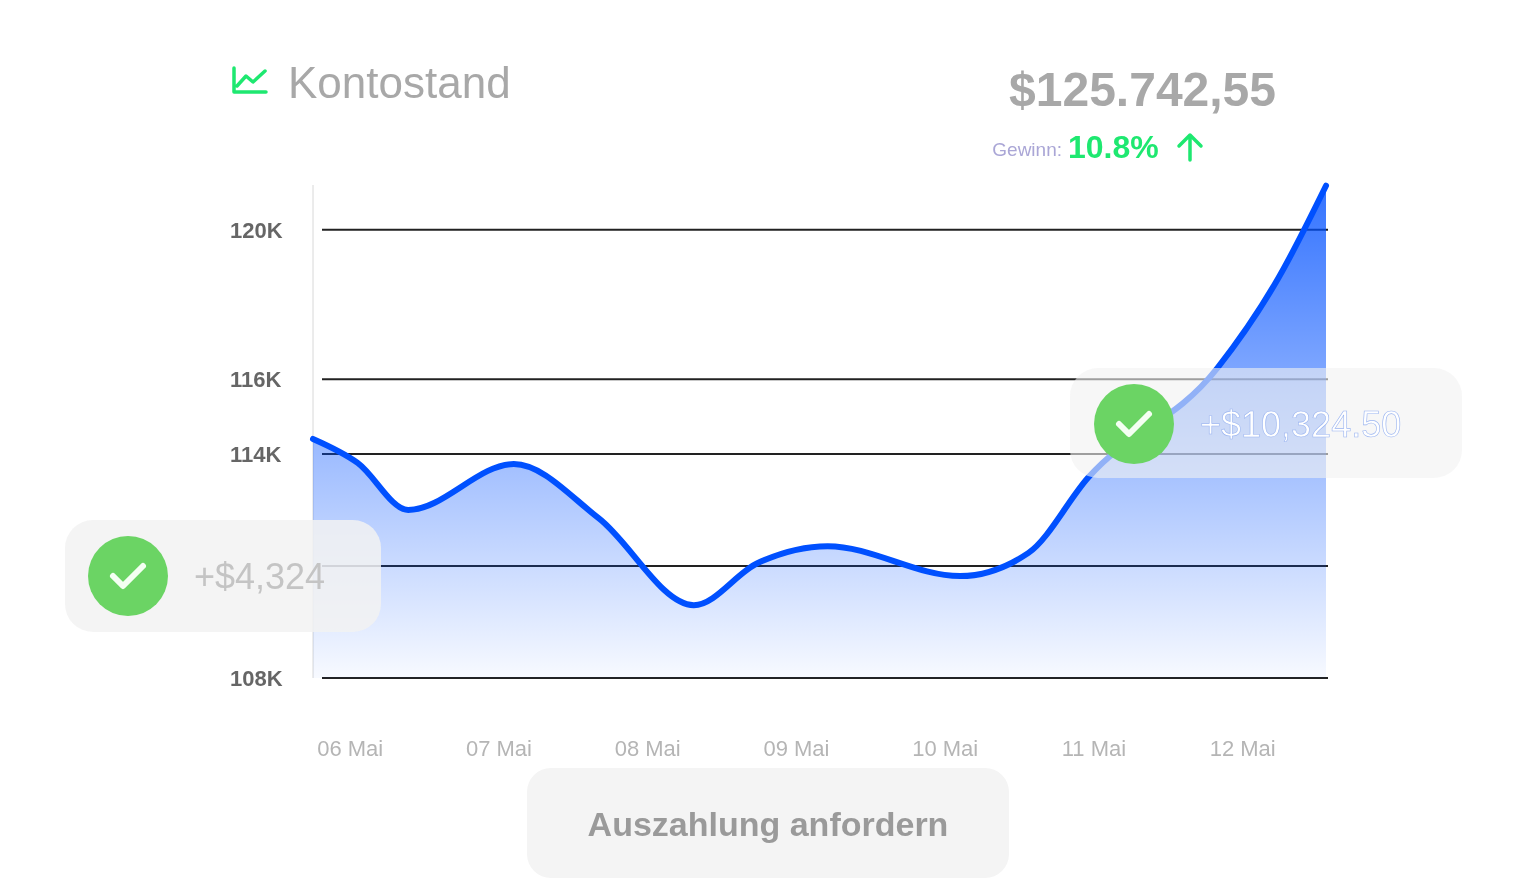 The width and height of the screenshot is (1520, 888). I want to click on text: Gewinn:, so click(1027, 149).